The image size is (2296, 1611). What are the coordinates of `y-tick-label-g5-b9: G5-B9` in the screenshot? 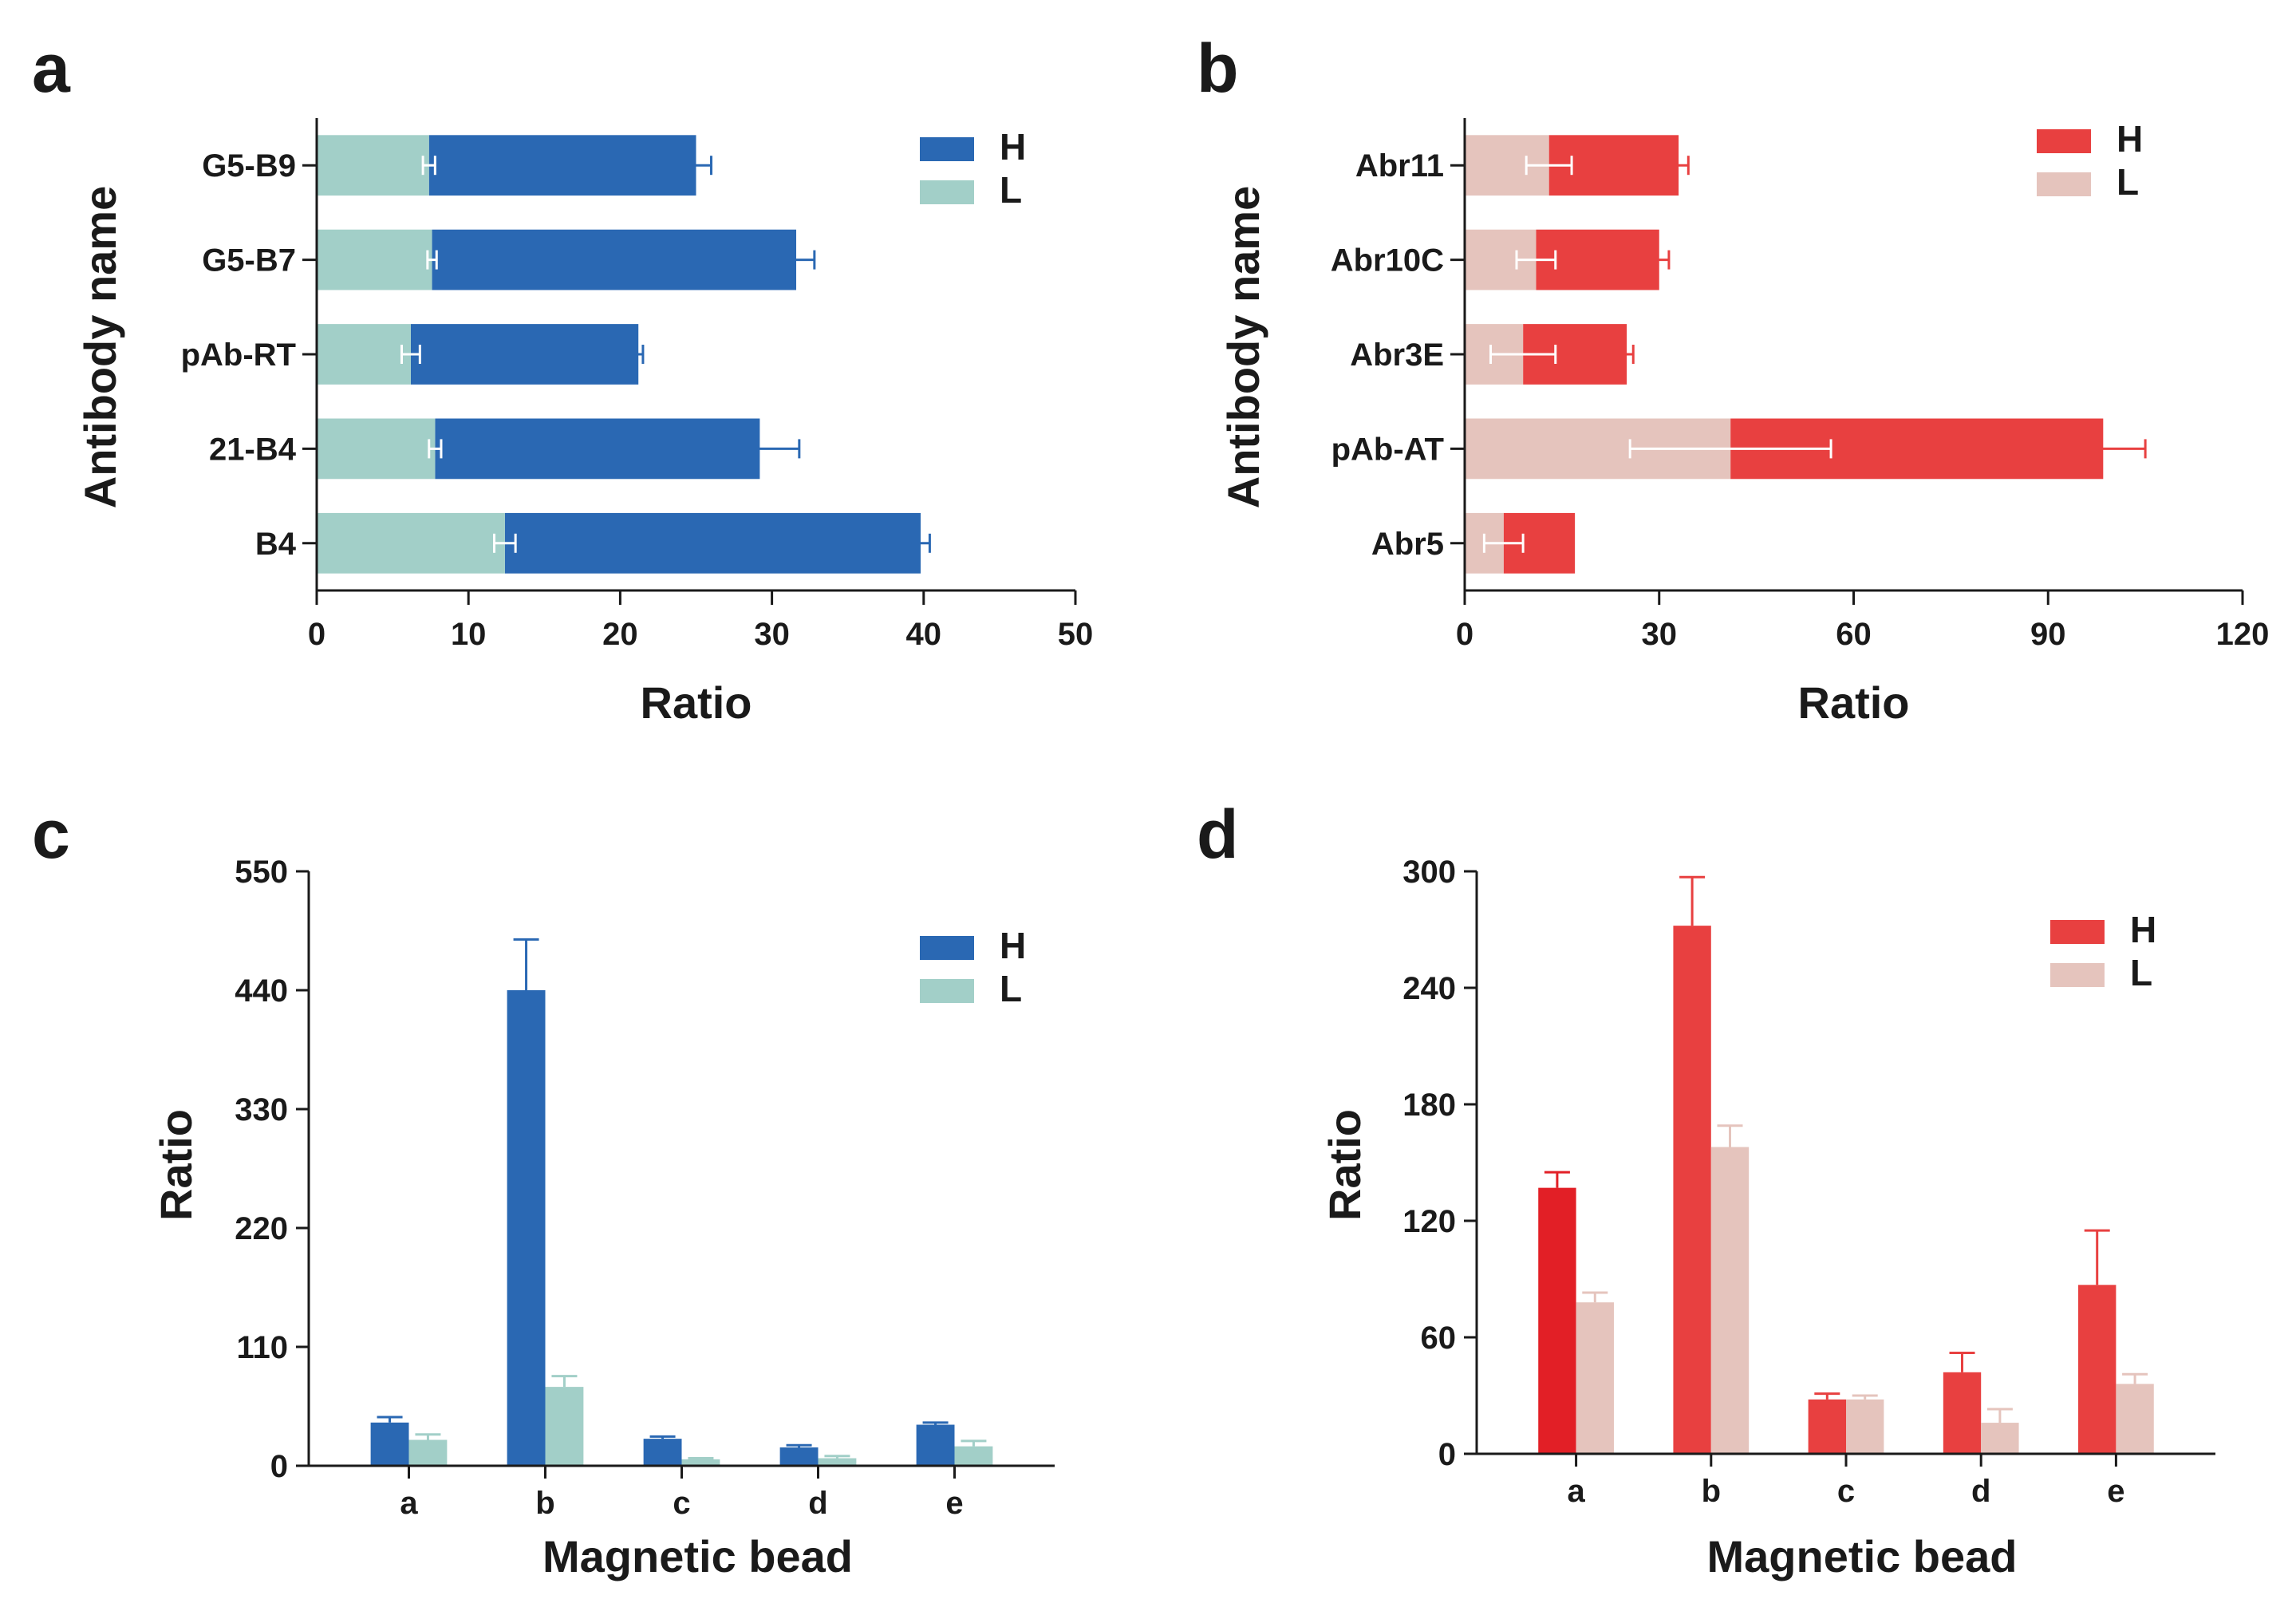 It's located at (249, 166).